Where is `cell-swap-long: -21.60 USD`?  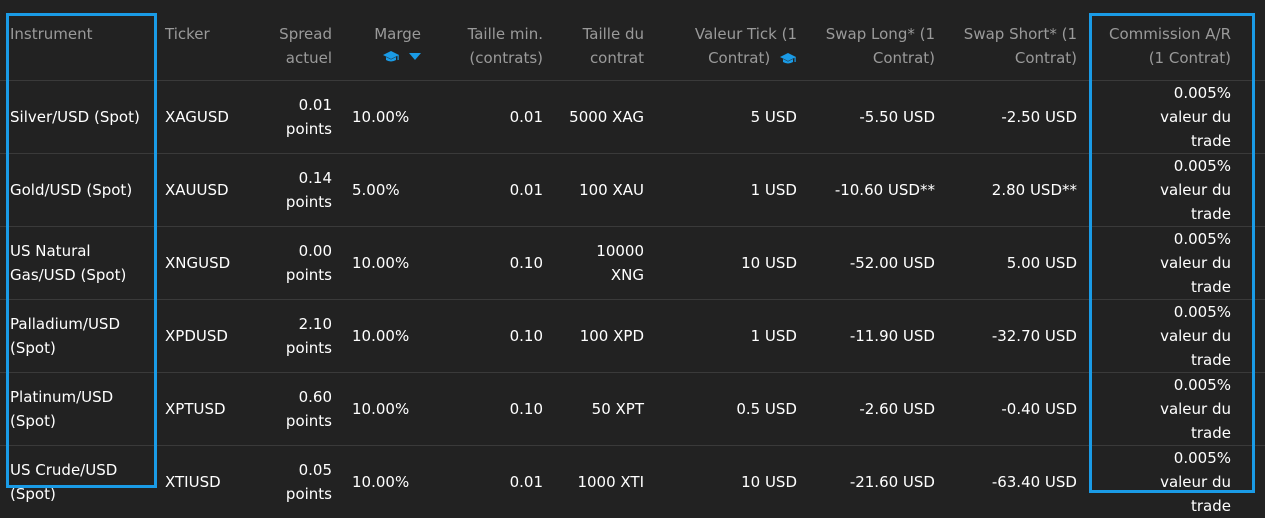 cell-swap-long: -21.60 USD is located at coordinates (892, 481).